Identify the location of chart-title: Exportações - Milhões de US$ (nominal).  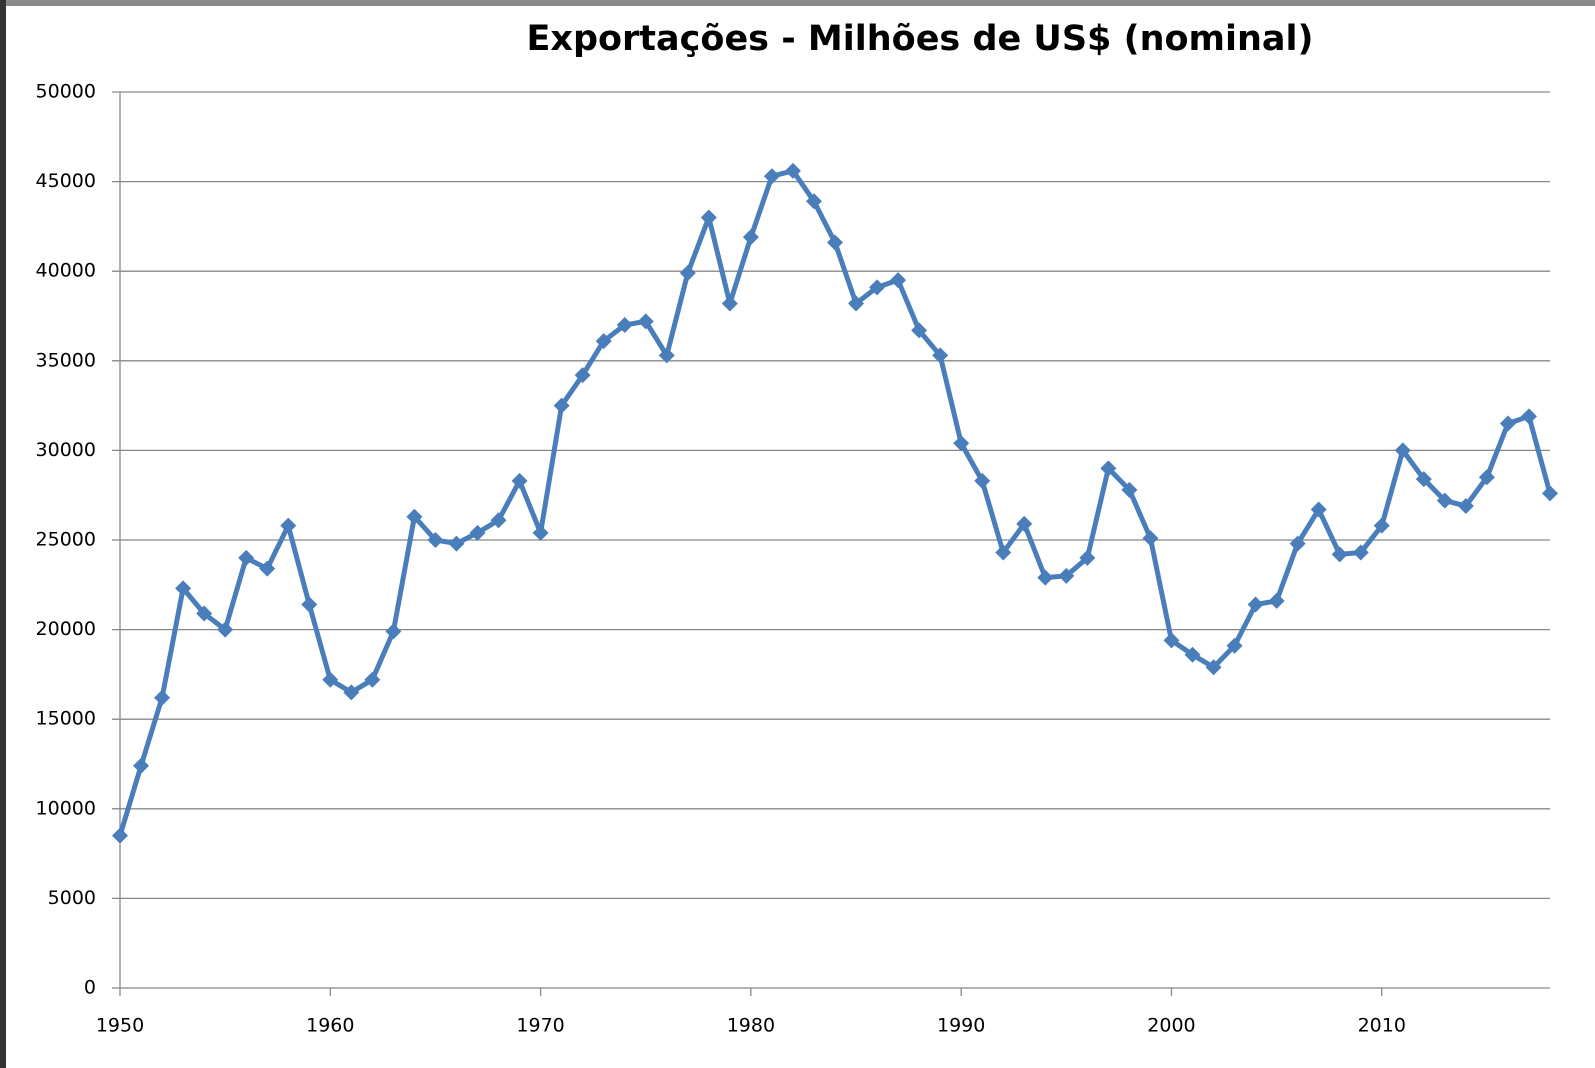
(919, 39).